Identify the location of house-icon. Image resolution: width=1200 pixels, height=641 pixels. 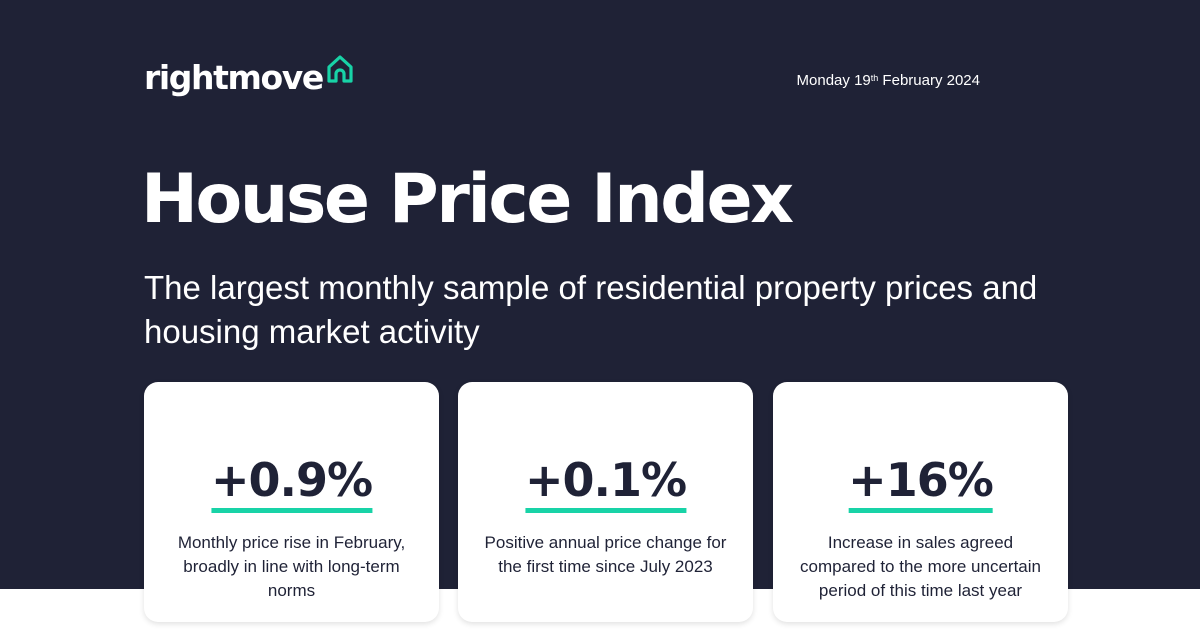
(340, 71).